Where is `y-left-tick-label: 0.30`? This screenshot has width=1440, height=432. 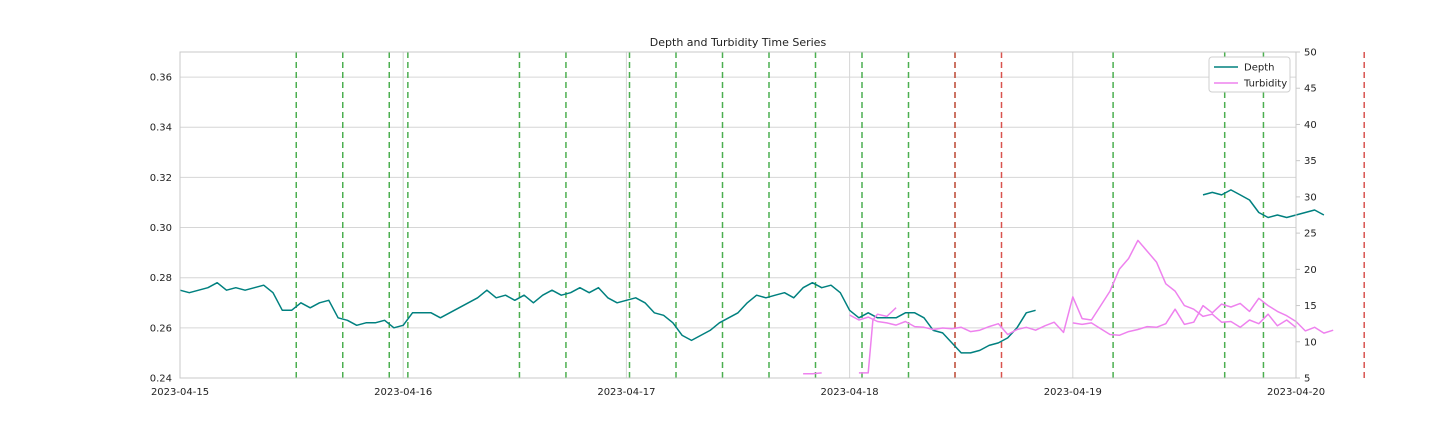 y-left-tick-label: 0.30 is located at coordinates (161, 228).